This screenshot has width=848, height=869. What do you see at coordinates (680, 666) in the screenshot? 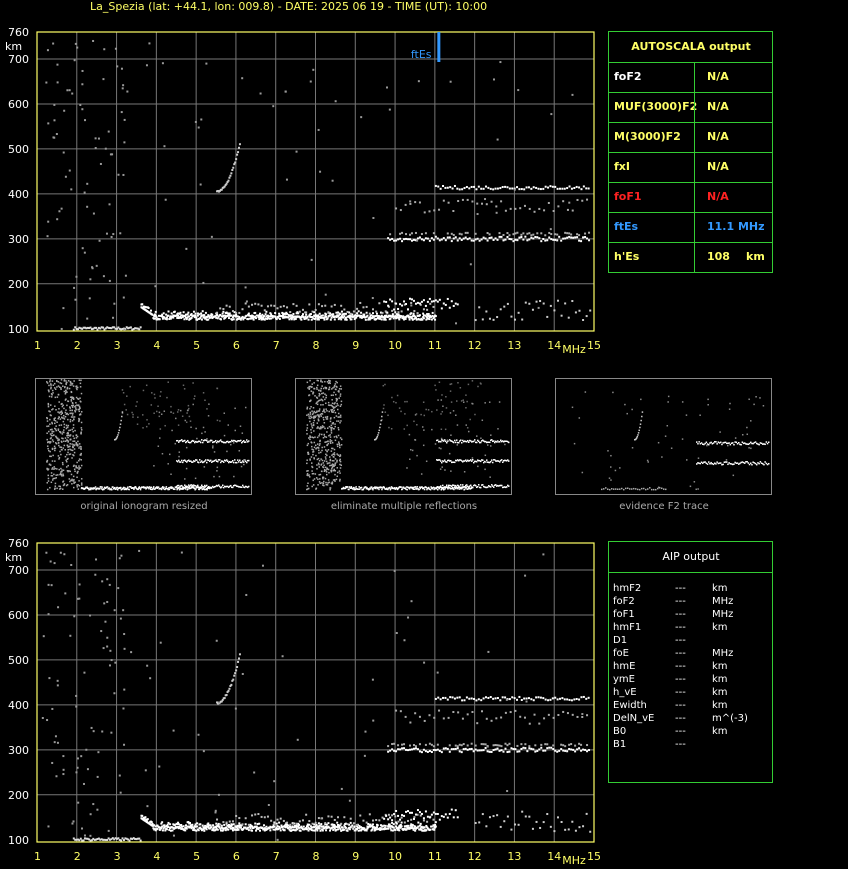
I see `aip-value: ---` at bounding box center [680, 666].